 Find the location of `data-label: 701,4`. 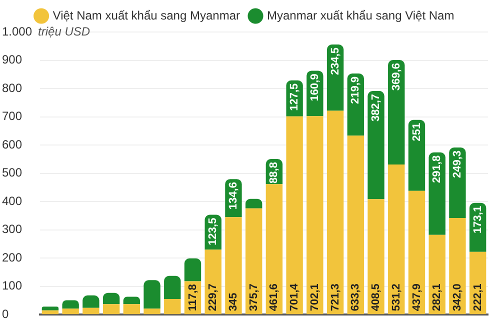

data-label: 701,4 is located at coordinates (294, 297).